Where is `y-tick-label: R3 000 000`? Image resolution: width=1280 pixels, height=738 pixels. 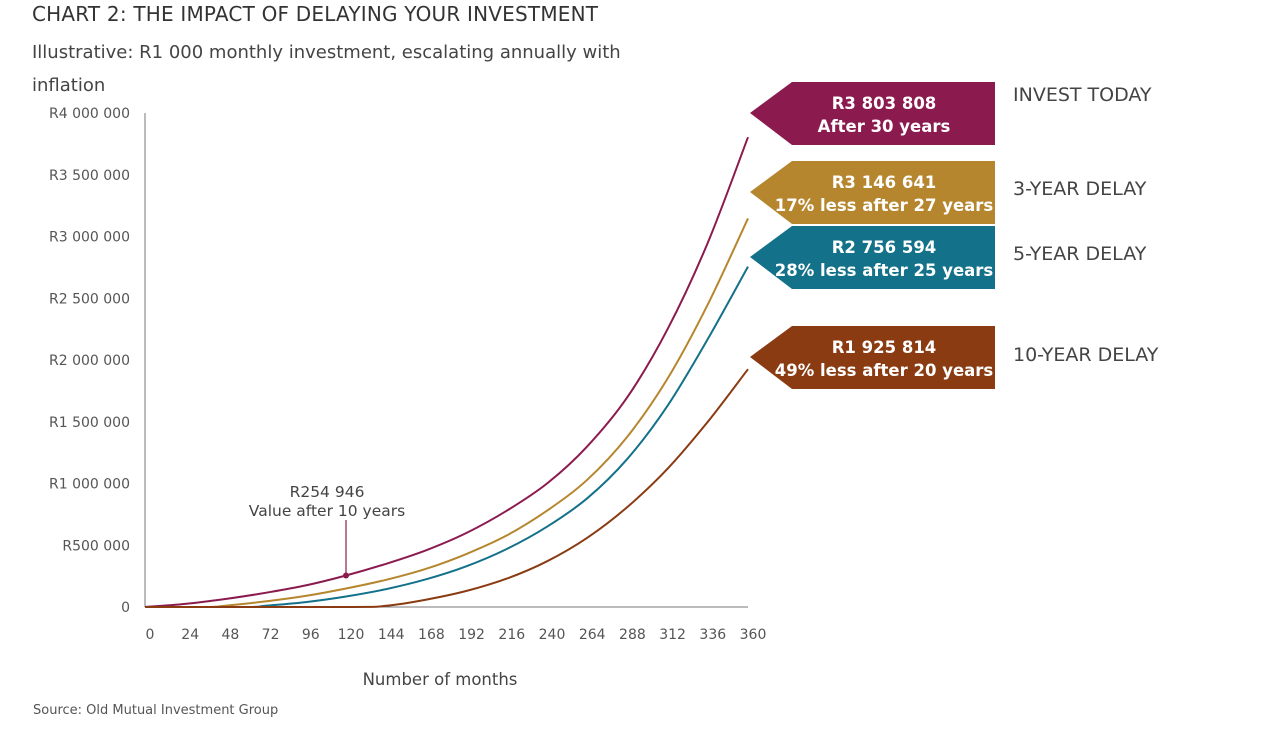
y-tick-label: R3 000 000 is located at coordinates (89, 238).